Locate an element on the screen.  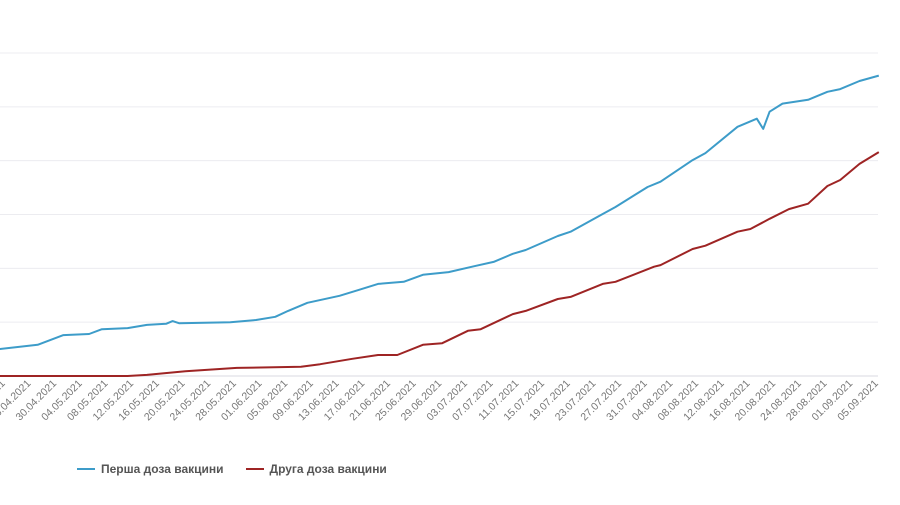
legend-label-second-dose: Друга доза вакцини is located at coordinates (328, 469).